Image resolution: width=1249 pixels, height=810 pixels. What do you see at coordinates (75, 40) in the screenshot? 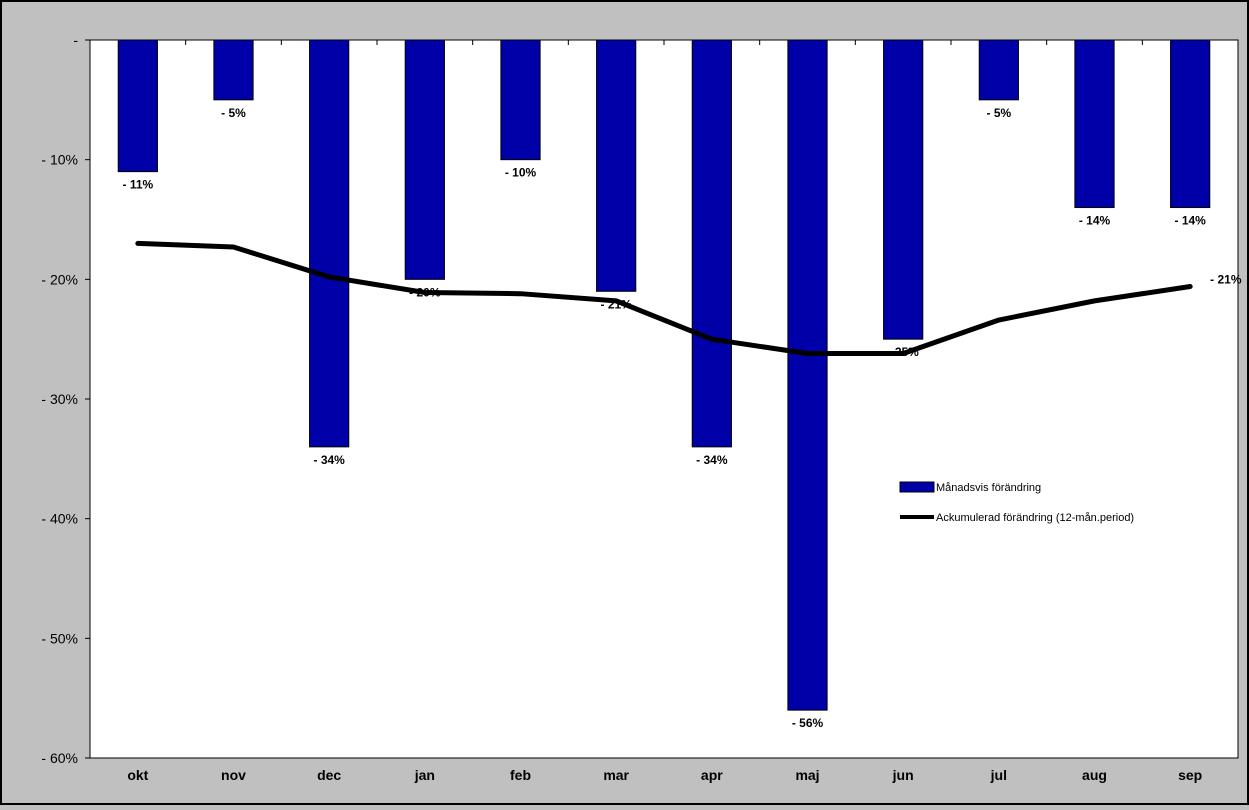
I see `y-tick-label: -` at bounding box center [75, 40].